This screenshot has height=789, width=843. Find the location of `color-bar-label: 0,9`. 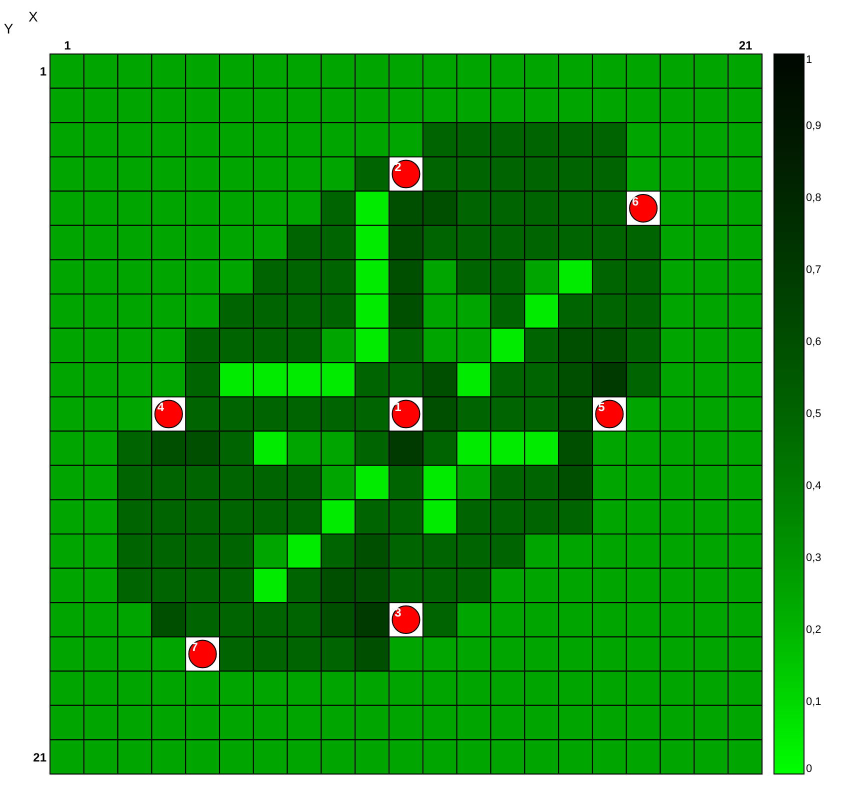

color-bar-label: 0,9 is located at coordinates (814, 126).